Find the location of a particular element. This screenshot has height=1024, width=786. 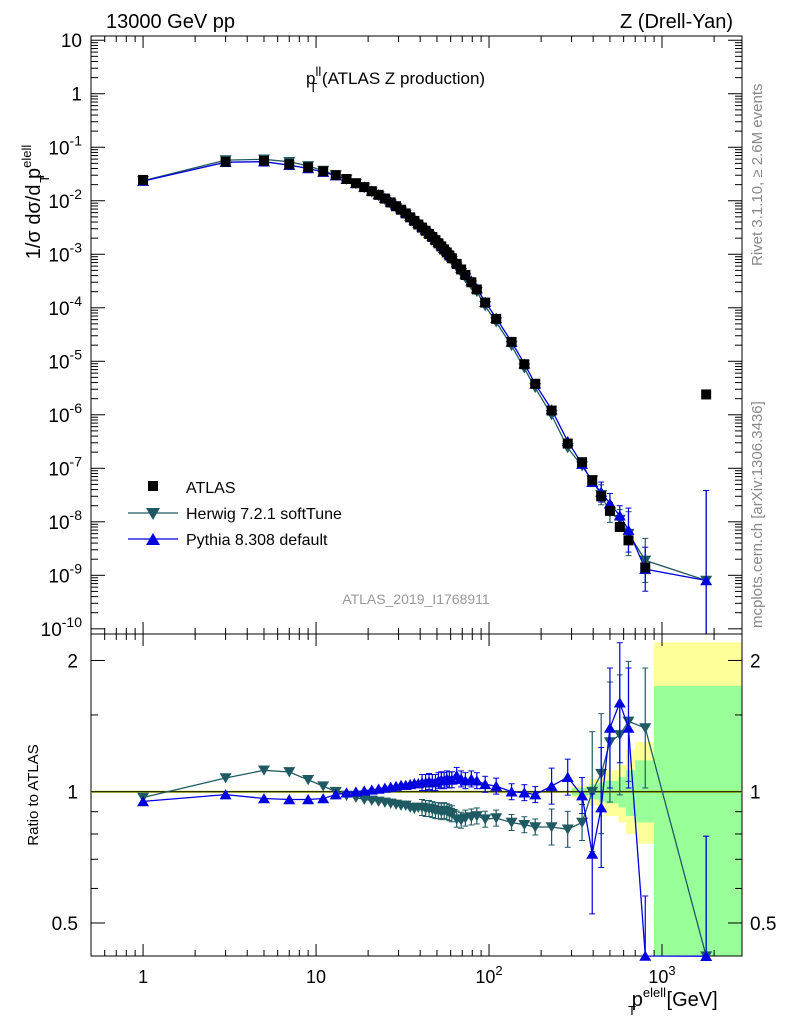

legend-marker-atlas is located at coordinates (153, 486).